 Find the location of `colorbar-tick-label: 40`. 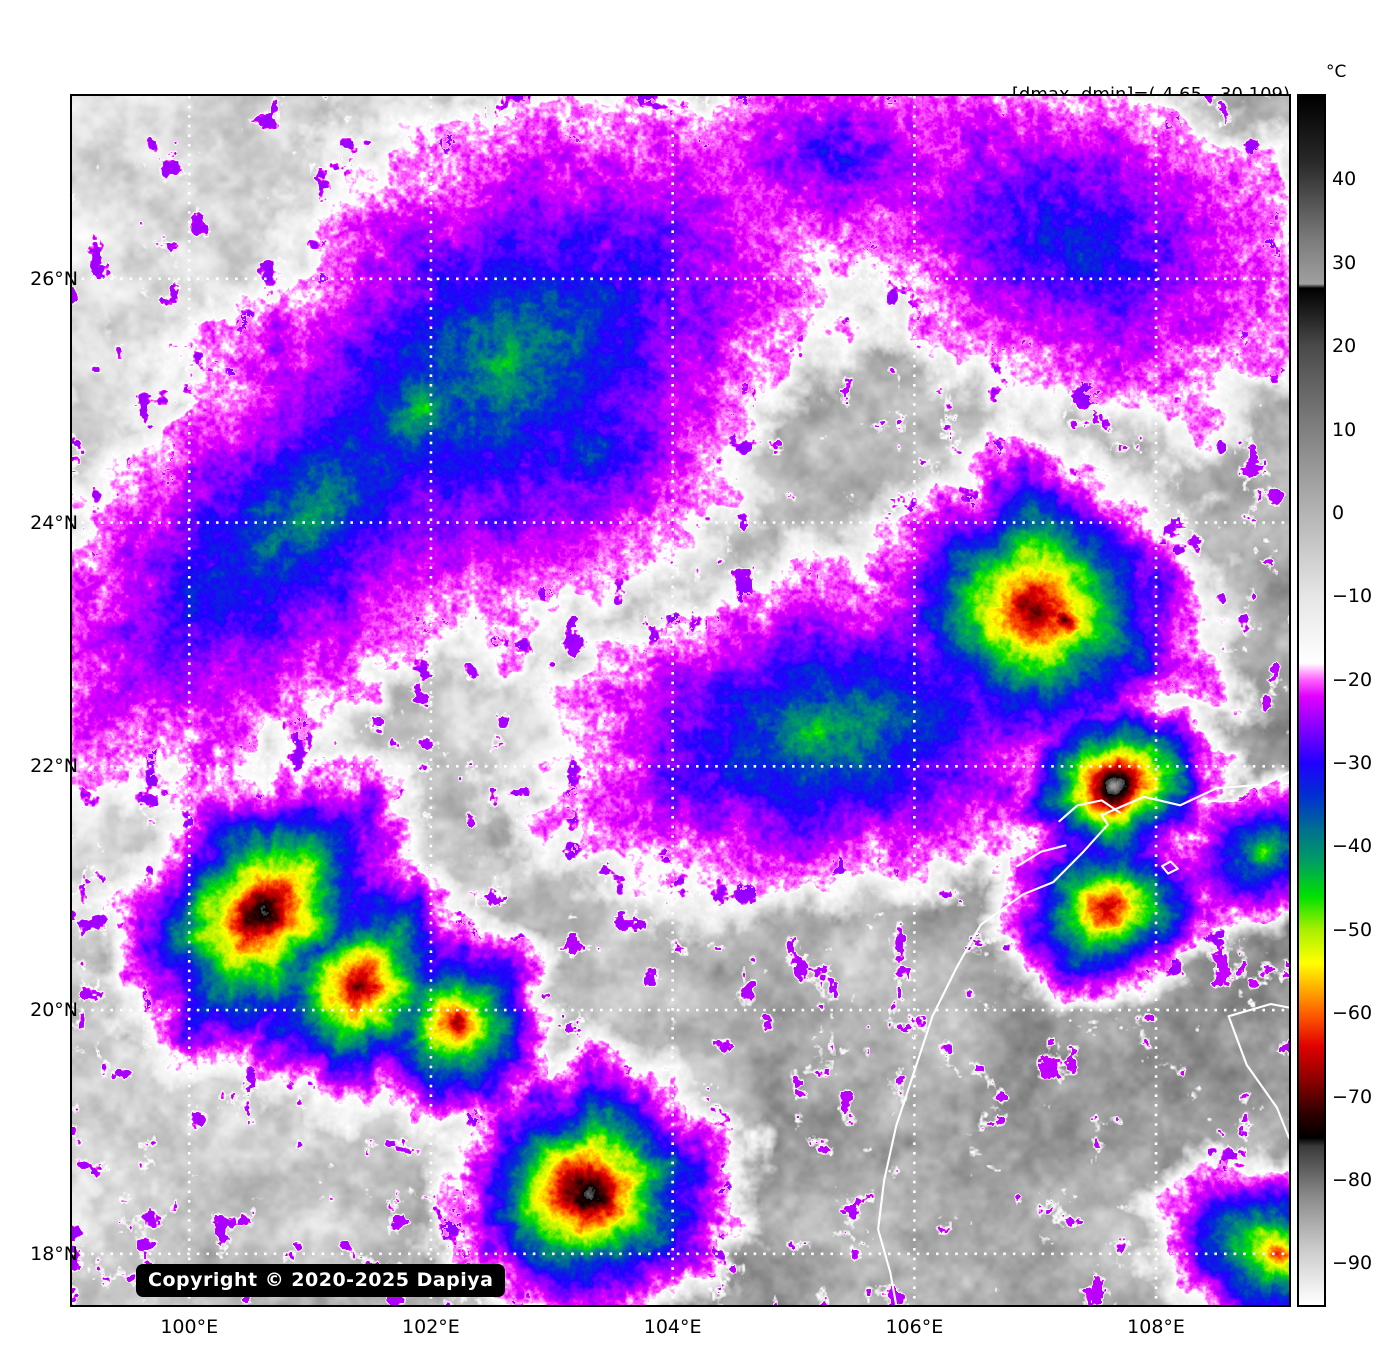

colorbar-tick-label: 40 is located at coordinates (1344, 179).